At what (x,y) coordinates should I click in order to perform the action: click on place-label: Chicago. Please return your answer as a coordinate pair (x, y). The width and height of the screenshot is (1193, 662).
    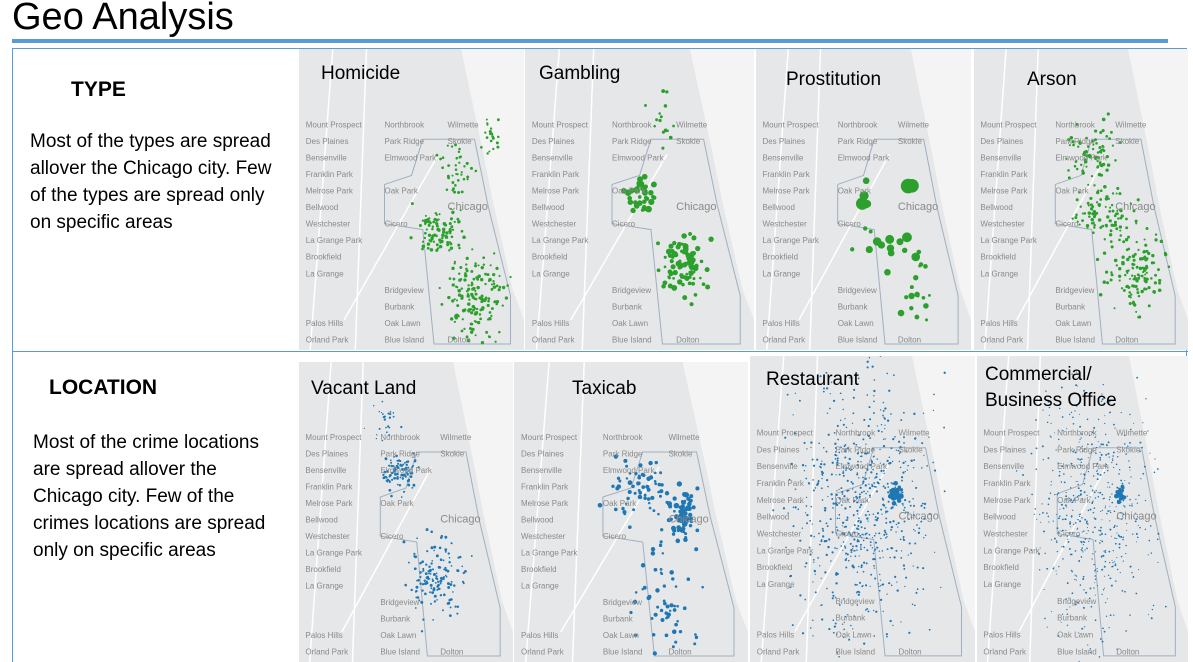
    Looking at the image, I should click on (696, 207).